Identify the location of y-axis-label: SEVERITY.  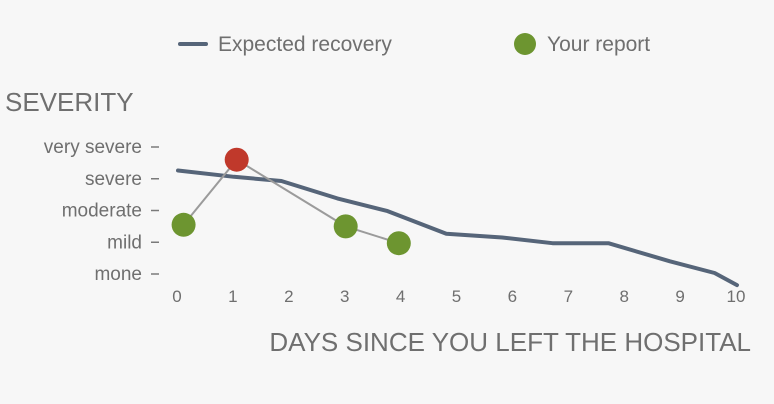
(69, 102).